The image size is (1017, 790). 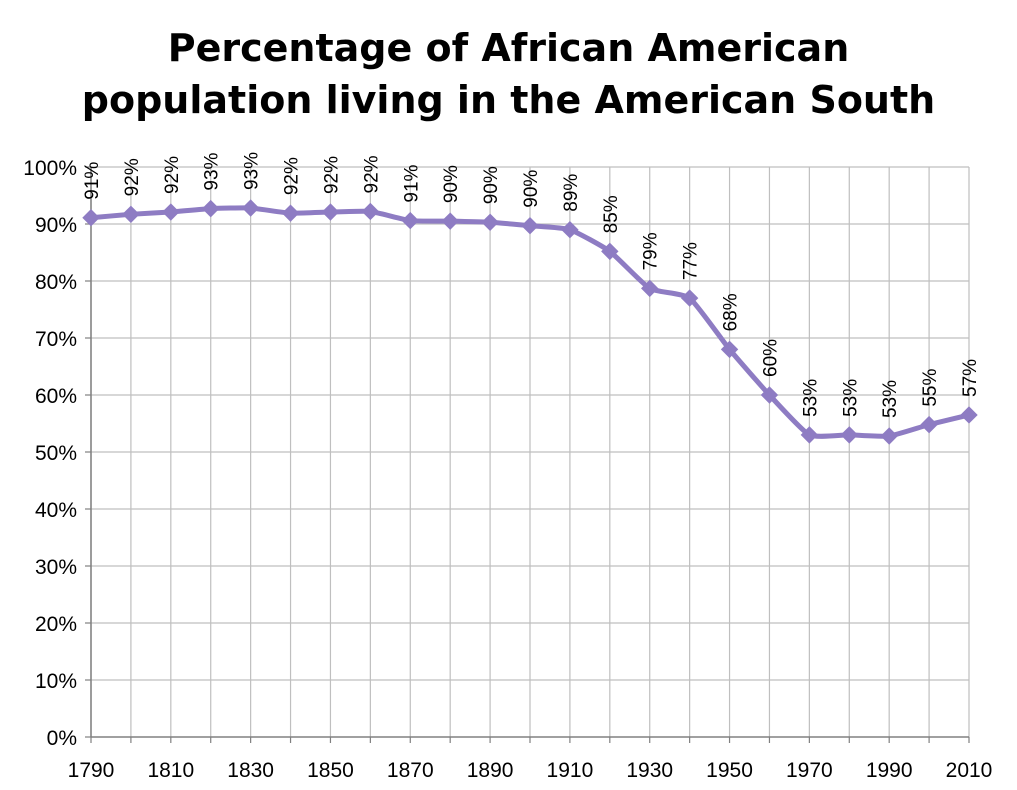 What do you see at coordinates (651, 251) in the screenshot?
I see `data-label: 79%` at bounding box center [651, 251].